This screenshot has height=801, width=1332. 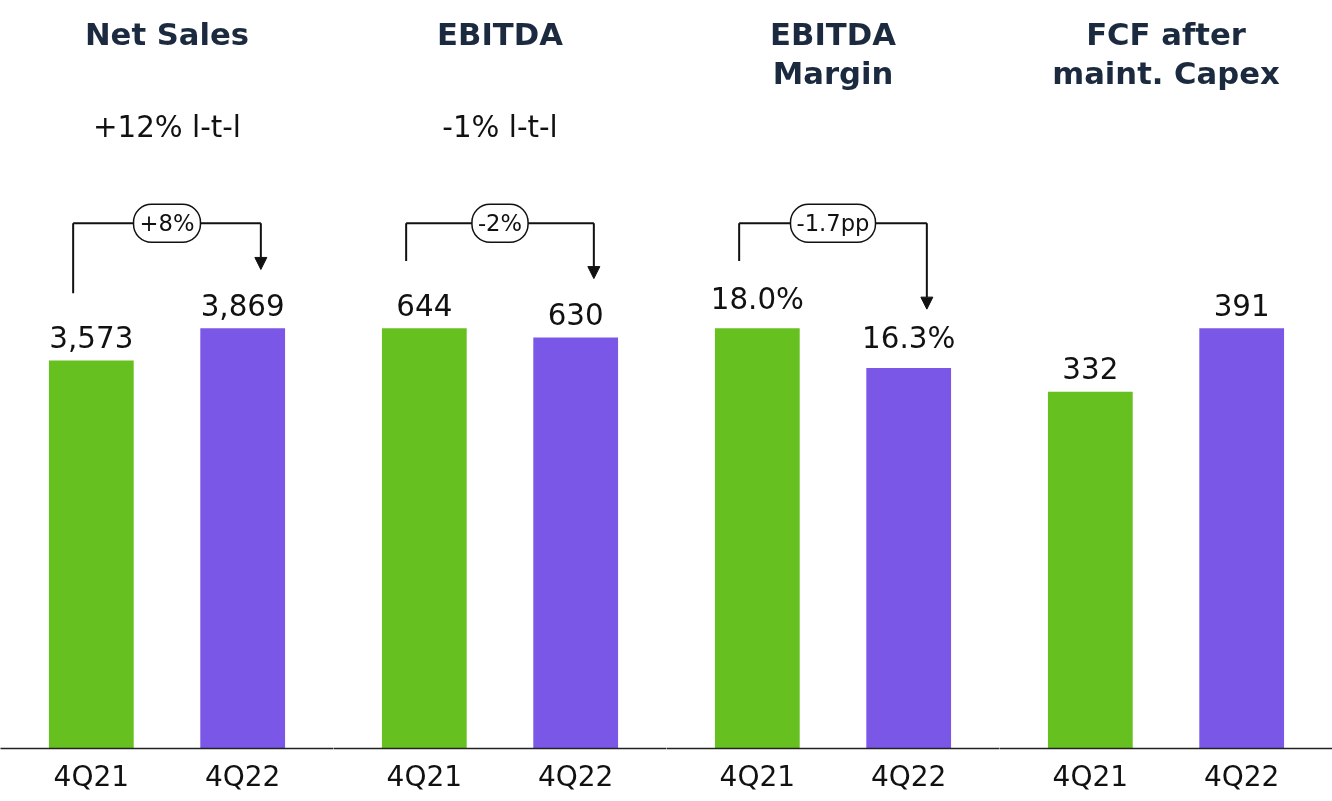 I want to click on chart-title: Net Sales, so click(x=167, y=35).